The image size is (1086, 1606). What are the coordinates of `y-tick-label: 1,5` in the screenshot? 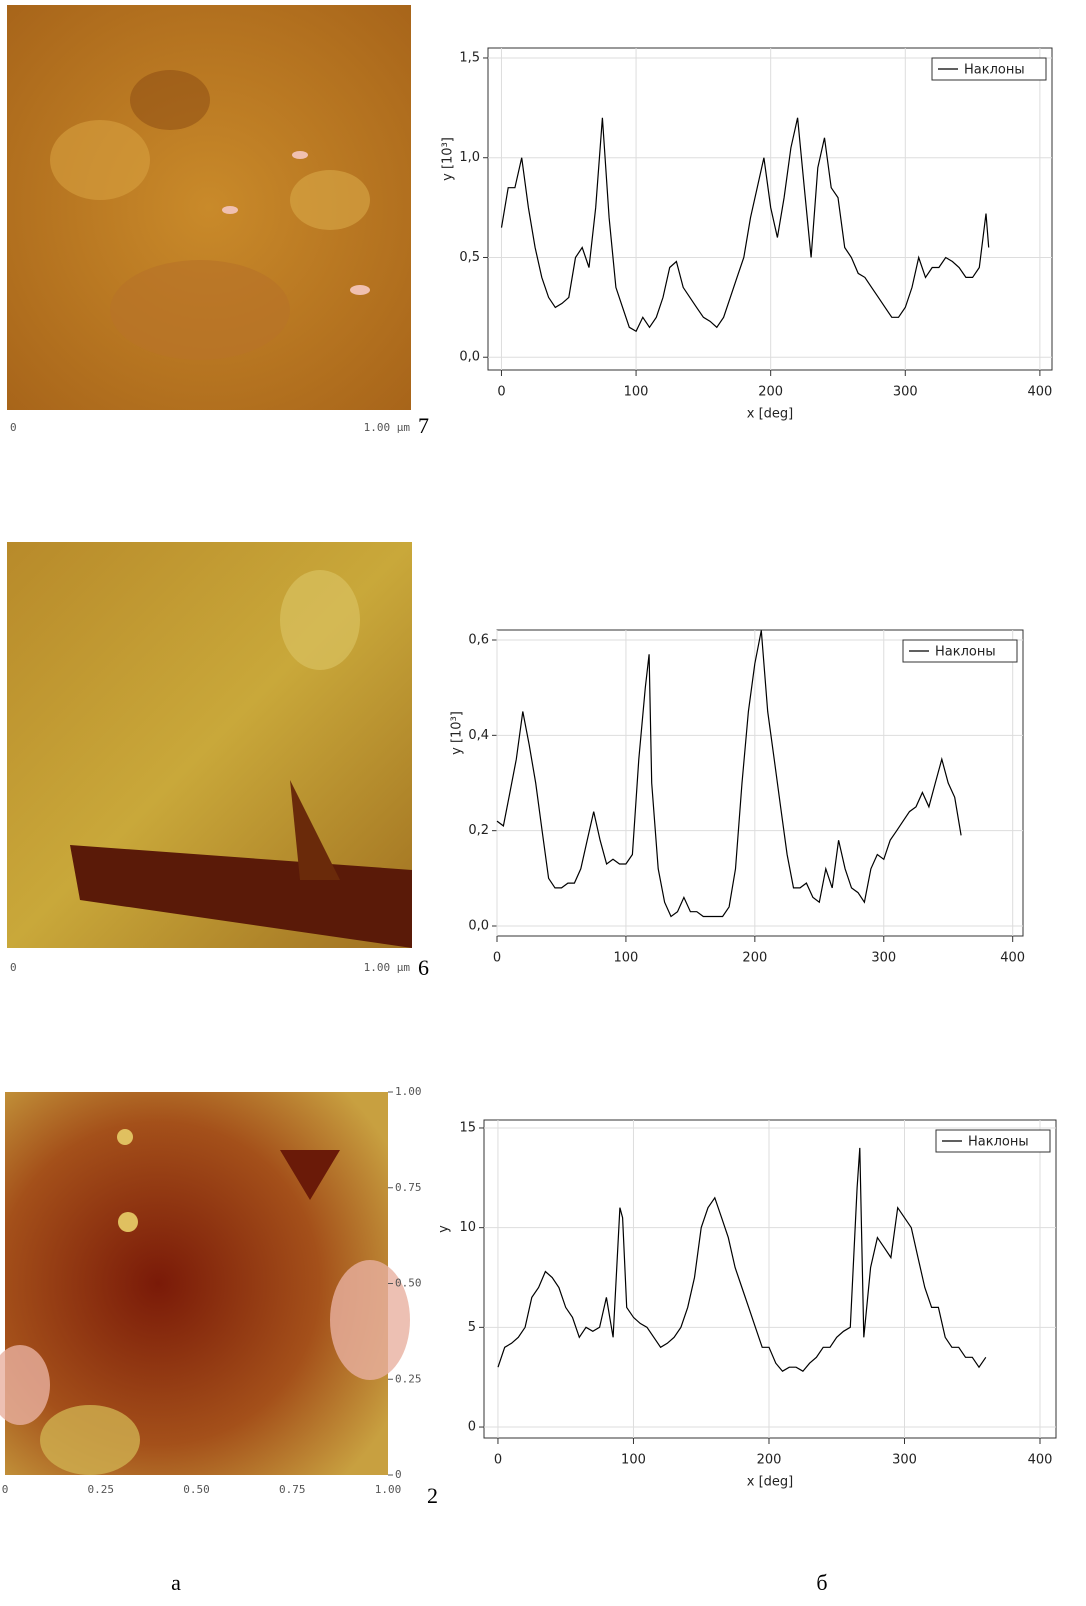 It's located at (469, 57).